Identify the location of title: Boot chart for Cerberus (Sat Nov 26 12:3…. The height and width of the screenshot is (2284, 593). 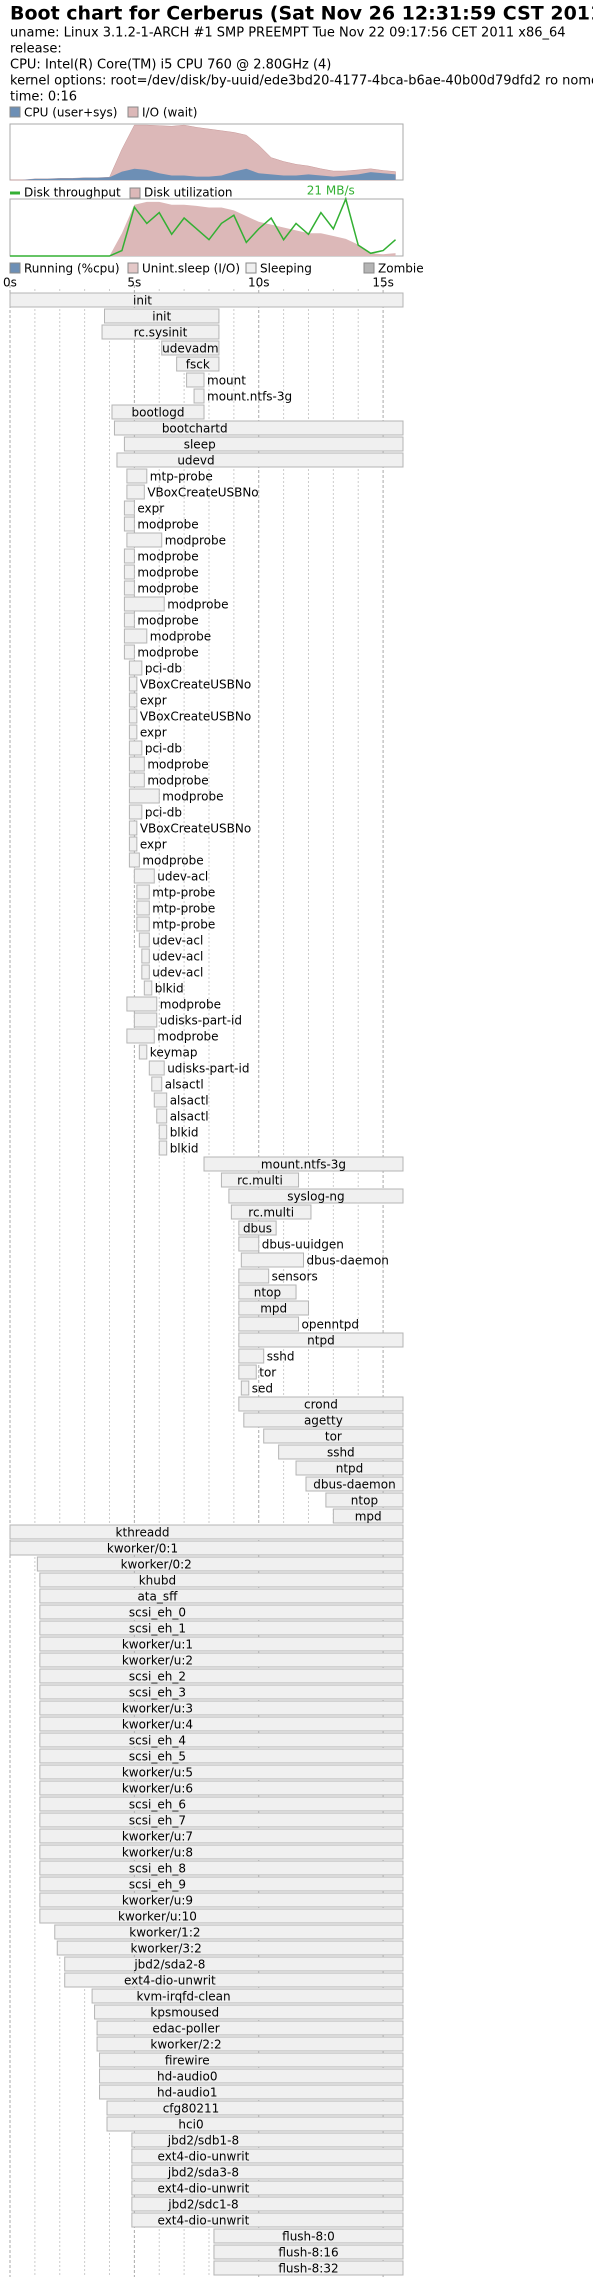
(301, 14).